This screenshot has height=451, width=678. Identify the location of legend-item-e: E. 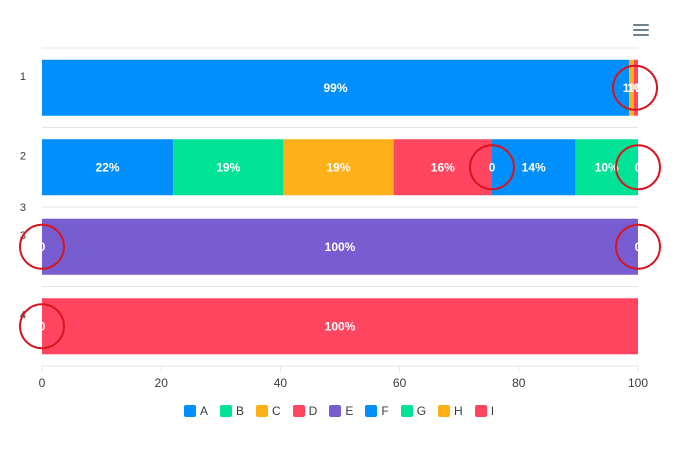
(341, 411).